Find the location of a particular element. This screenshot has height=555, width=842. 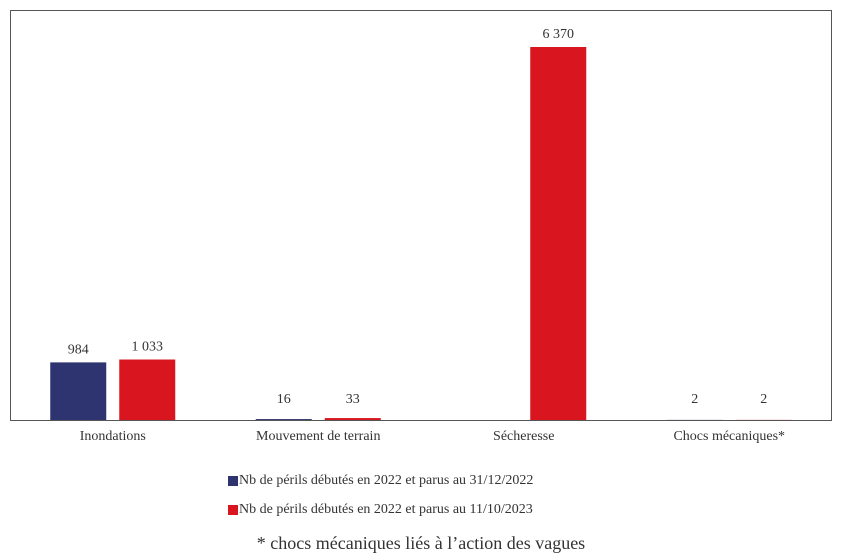

data-label: 16 is located at coordinates (284, 399).